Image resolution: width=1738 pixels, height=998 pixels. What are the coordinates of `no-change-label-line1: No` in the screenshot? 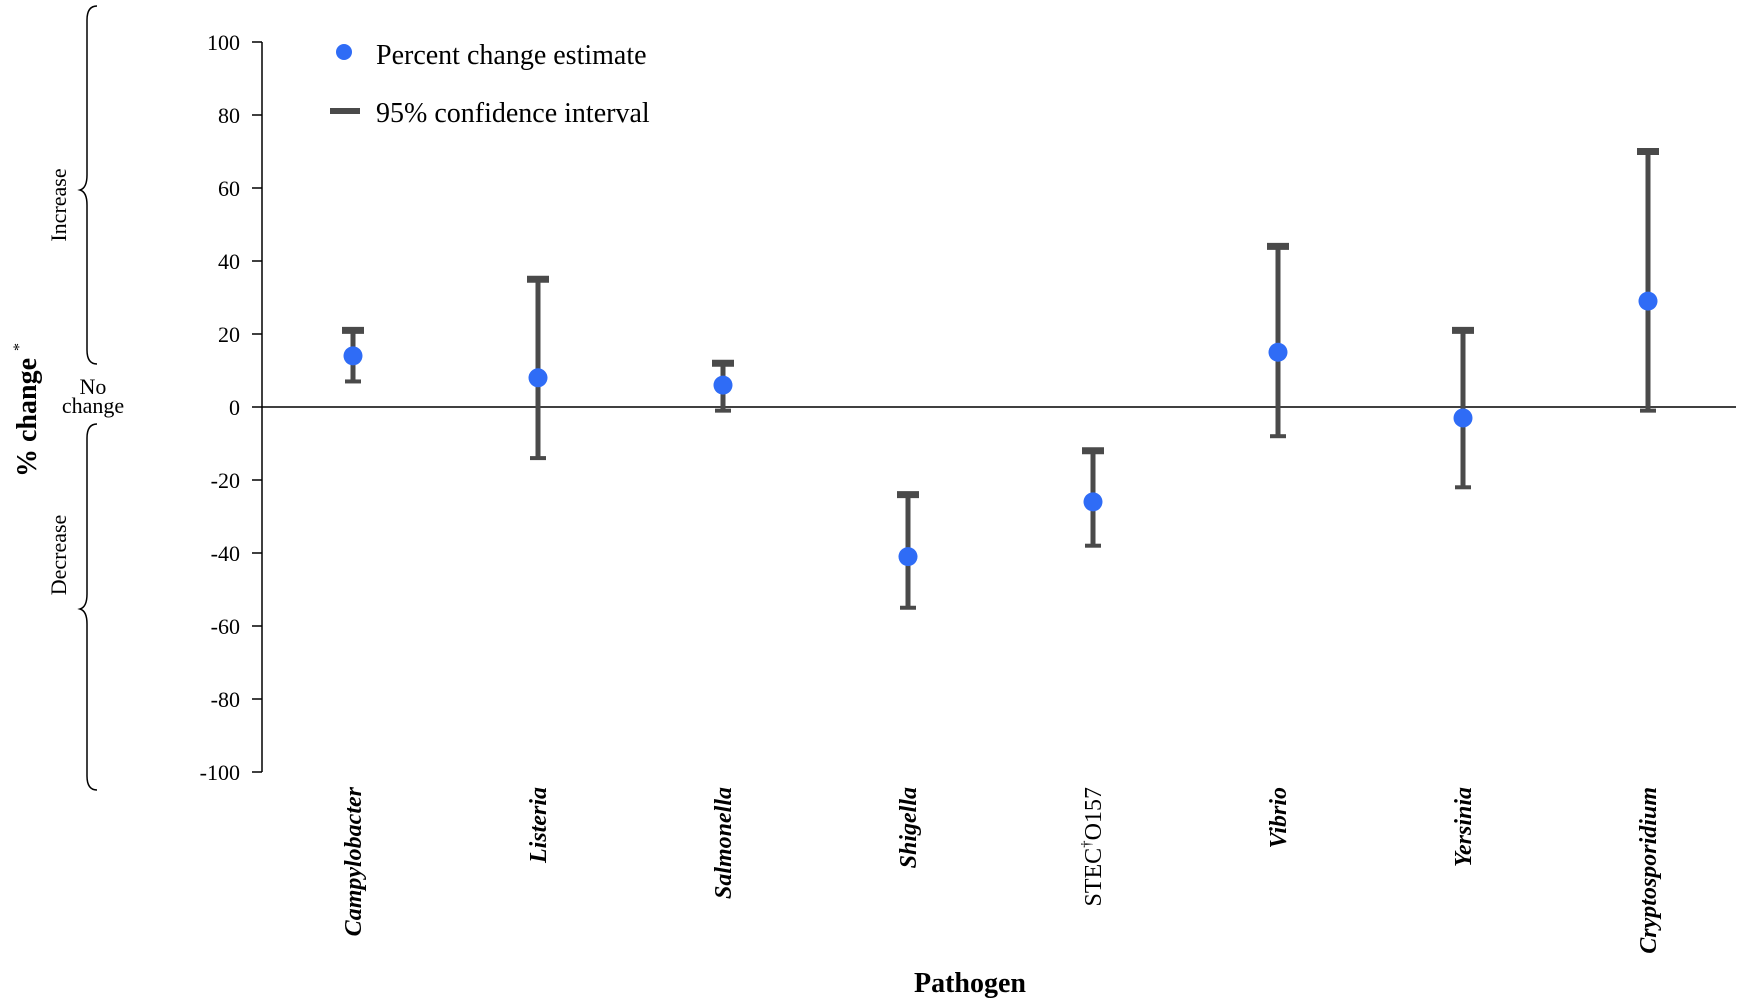 It's located at (93, 386).